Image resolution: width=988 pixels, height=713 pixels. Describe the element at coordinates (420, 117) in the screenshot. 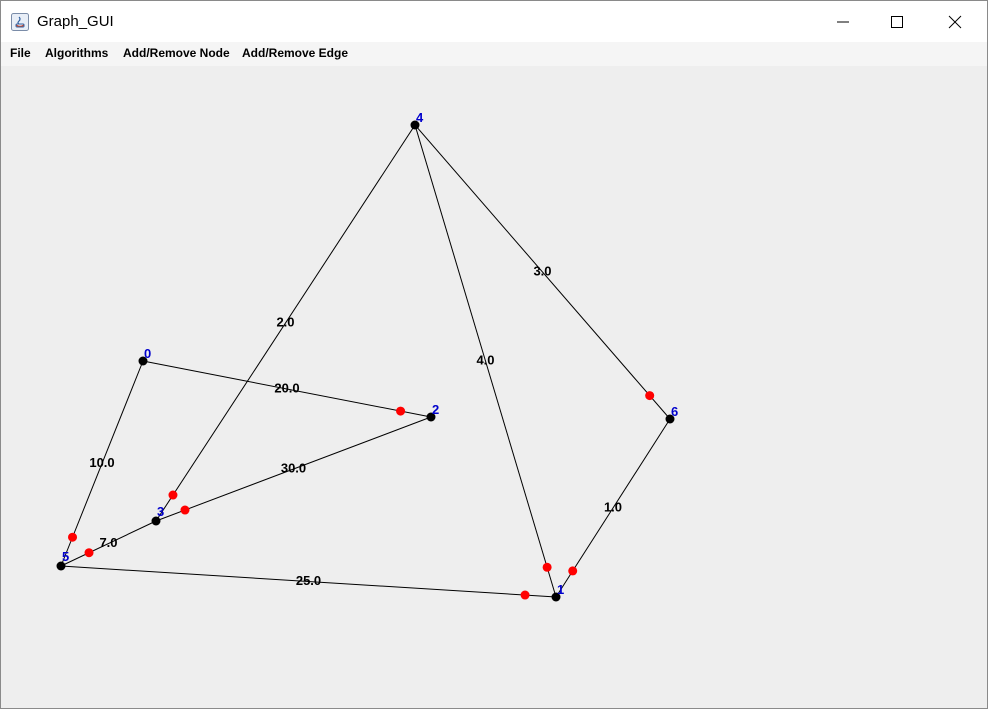

I see `node-label-4: 4` at that location.